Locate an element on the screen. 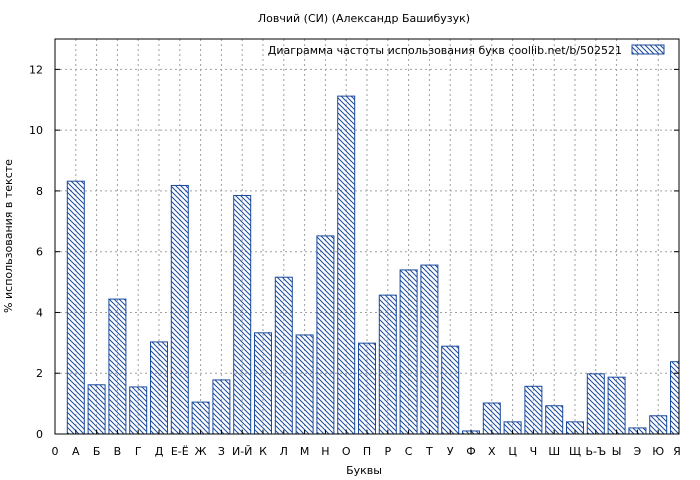 This screenshot has width=700, height=480. bar-О is located at coordinates (346, 265).